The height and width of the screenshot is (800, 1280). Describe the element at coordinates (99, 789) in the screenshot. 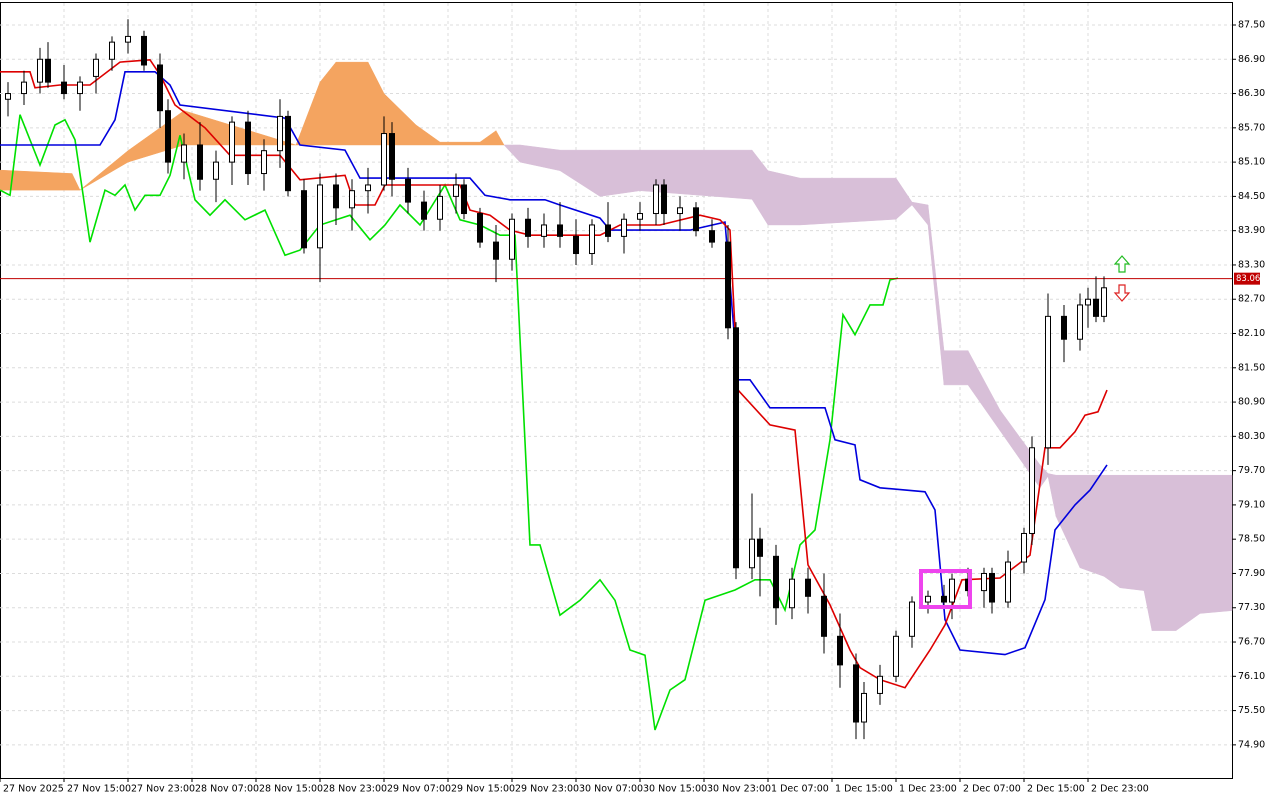

I see `x-tick-label: 27 Nov 15:00` at that location.